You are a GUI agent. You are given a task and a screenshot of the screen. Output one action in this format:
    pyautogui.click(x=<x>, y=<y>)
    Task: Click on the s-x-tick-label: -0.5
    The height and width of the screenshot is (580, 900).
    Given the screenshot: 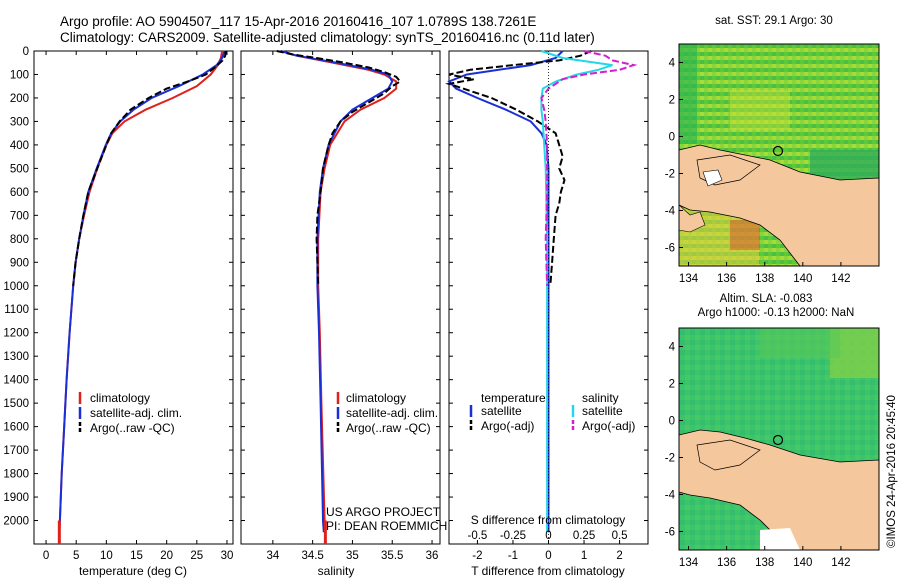 What is the action you would take?
    pyautogui.click(x=478, y=536)
    